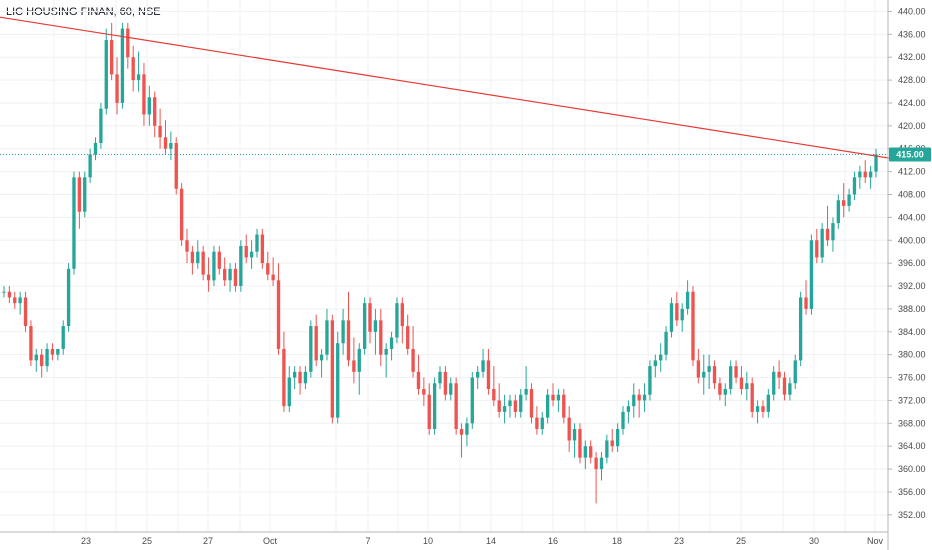 Image resolution: width=932 pixels, height=550 pixels. Describe the element at coordinates (912, 286) in the screenshot. I see `y-tick-label: 392.00` at that location.